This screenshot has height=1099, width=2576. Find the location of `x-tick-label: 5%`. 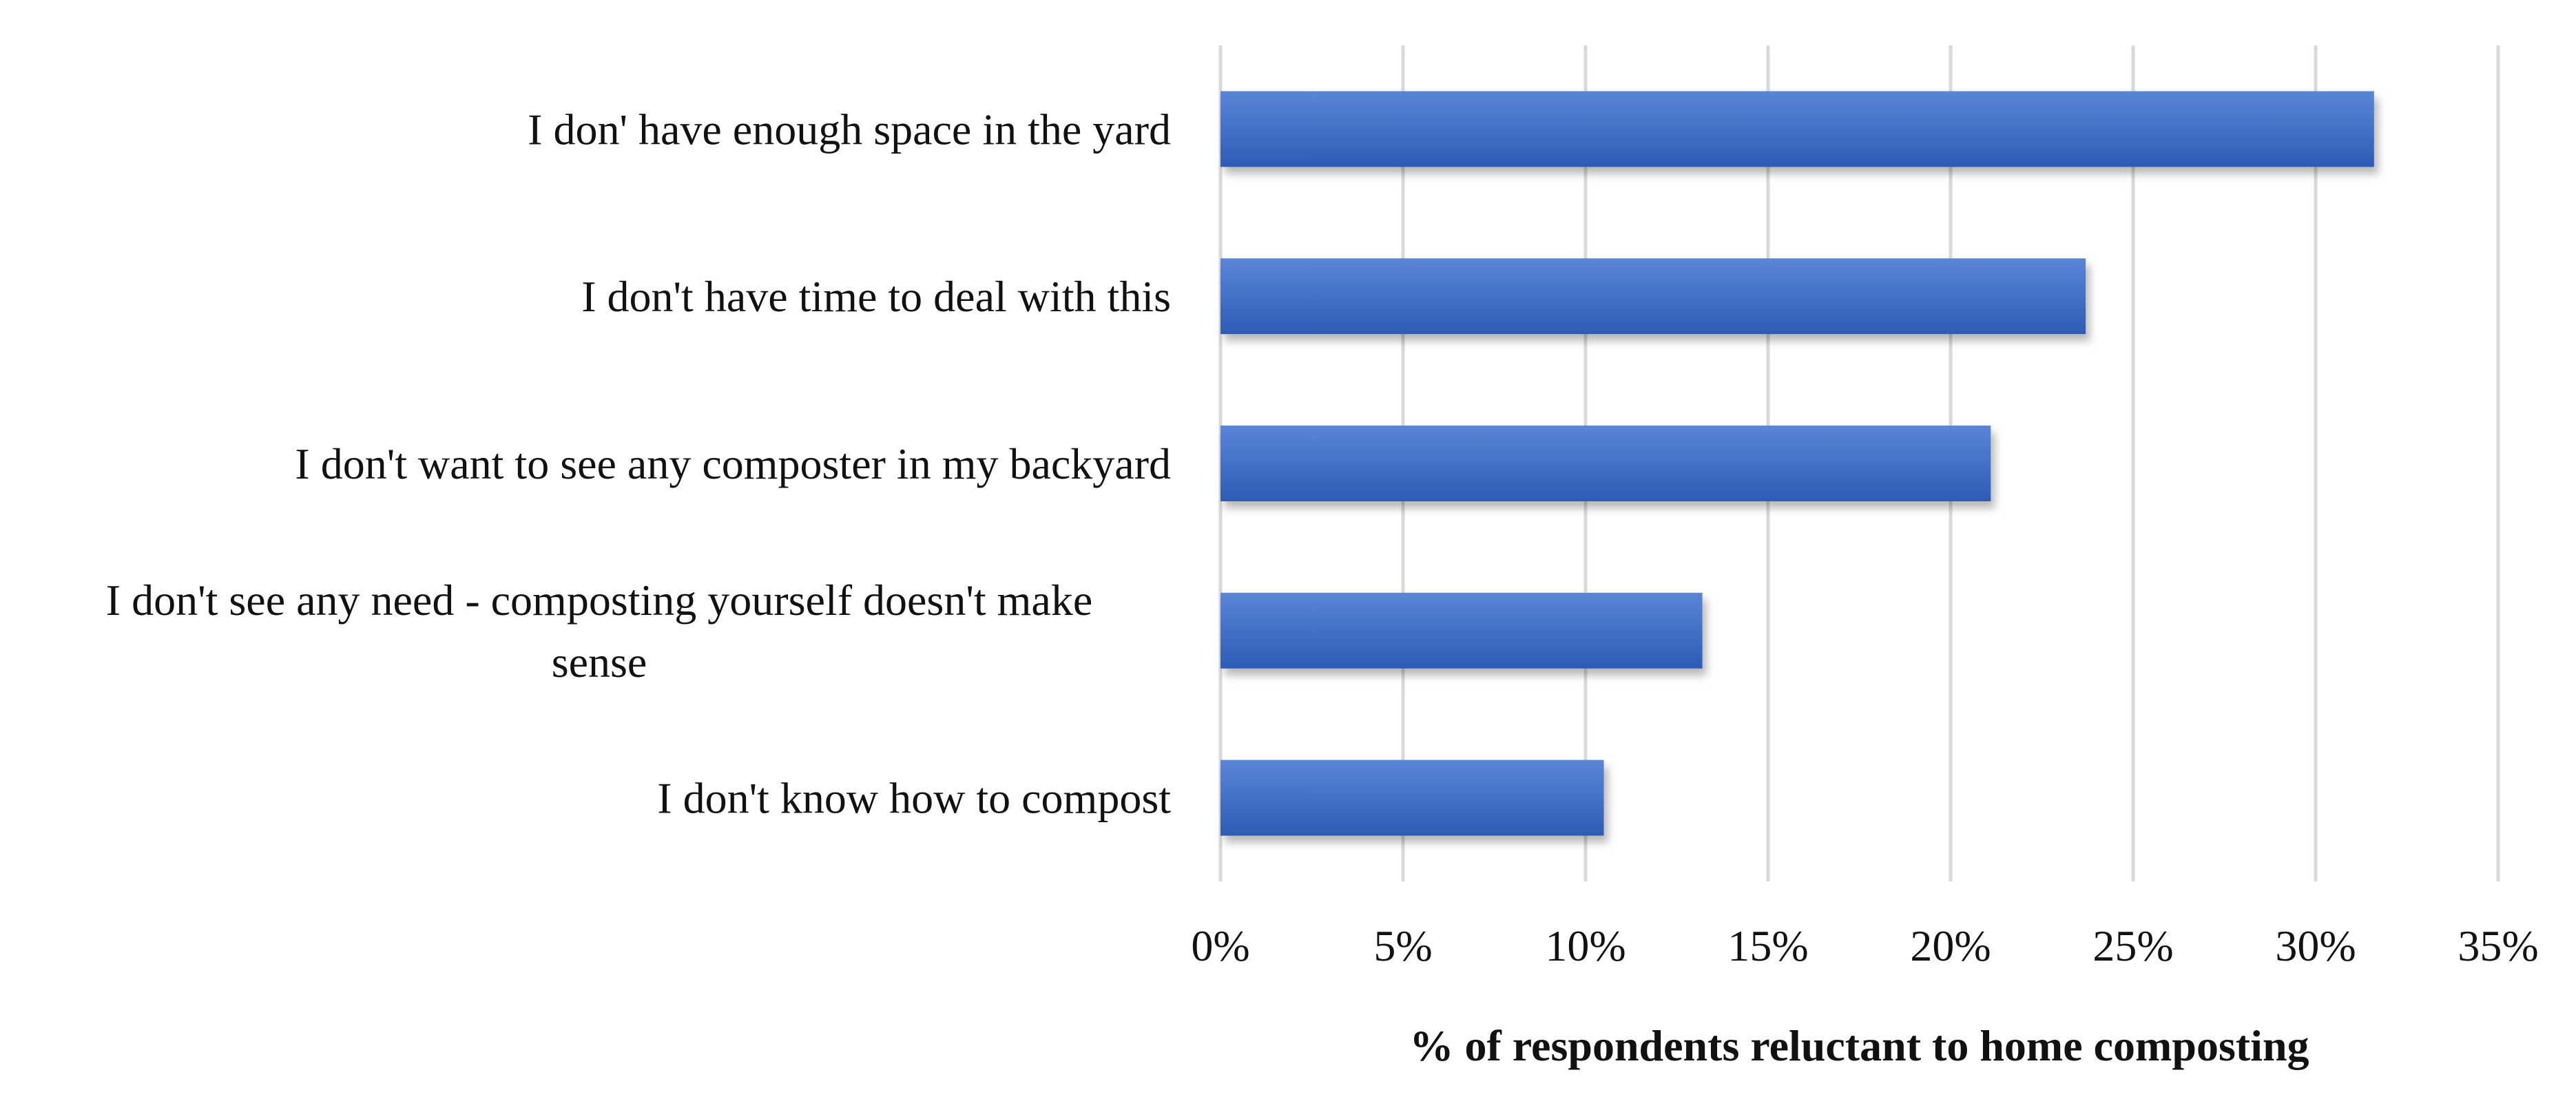

x-tick-label: 5% is located at coordinates (1402, 945).